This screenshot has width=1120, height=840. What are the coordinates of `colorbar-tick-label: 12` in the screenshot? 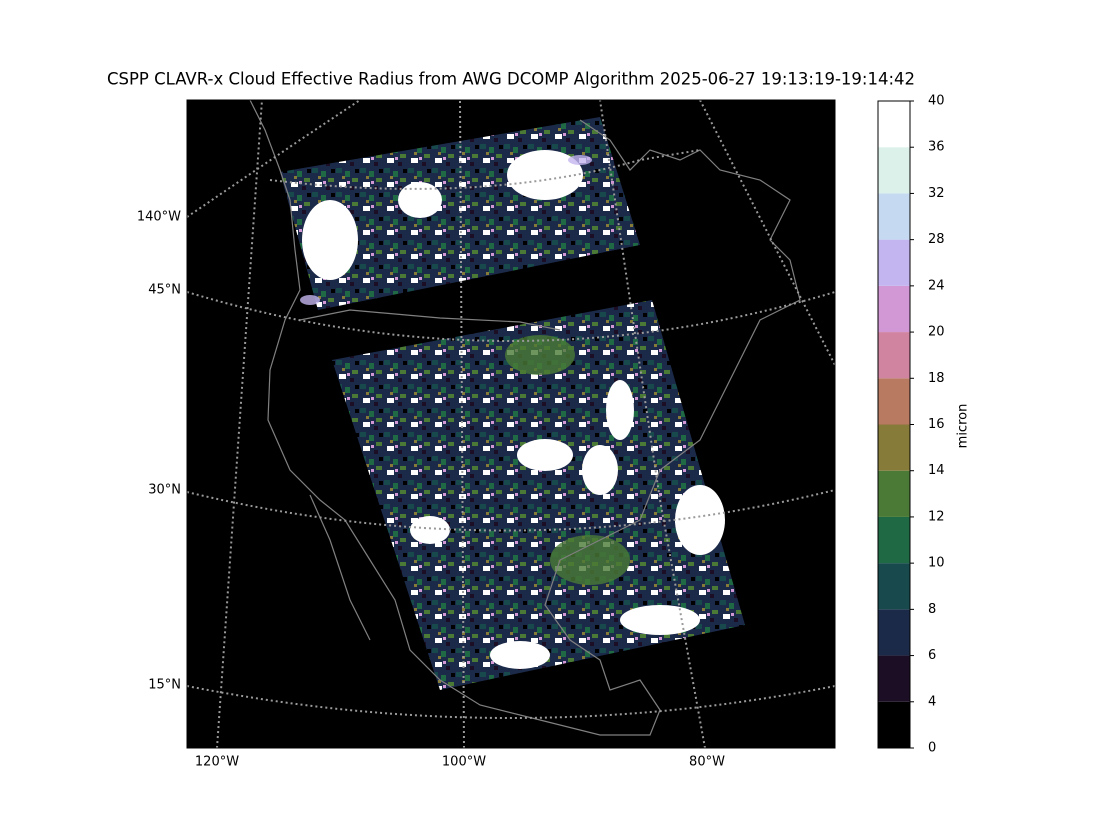 It's located at (936, 516).